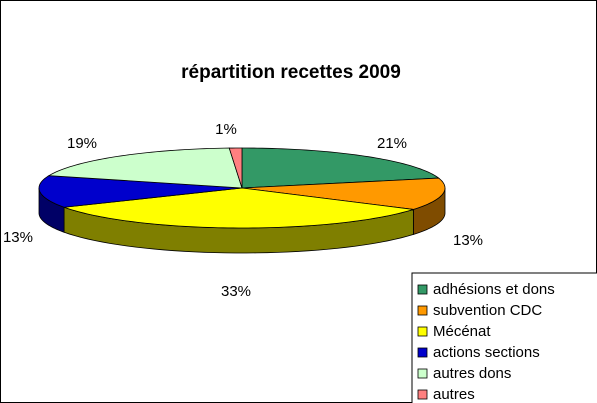  What do you see at coordinates (487, 310) in the screenshot?
I see `legend-label: subvention CDC` at bounding box center [487, 310].